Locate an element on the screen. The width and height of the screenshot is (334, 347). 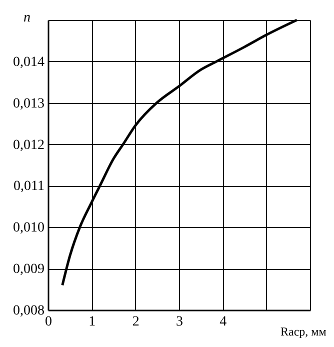
y-tick-label: 0,011 is located at coordinates (29, 186).